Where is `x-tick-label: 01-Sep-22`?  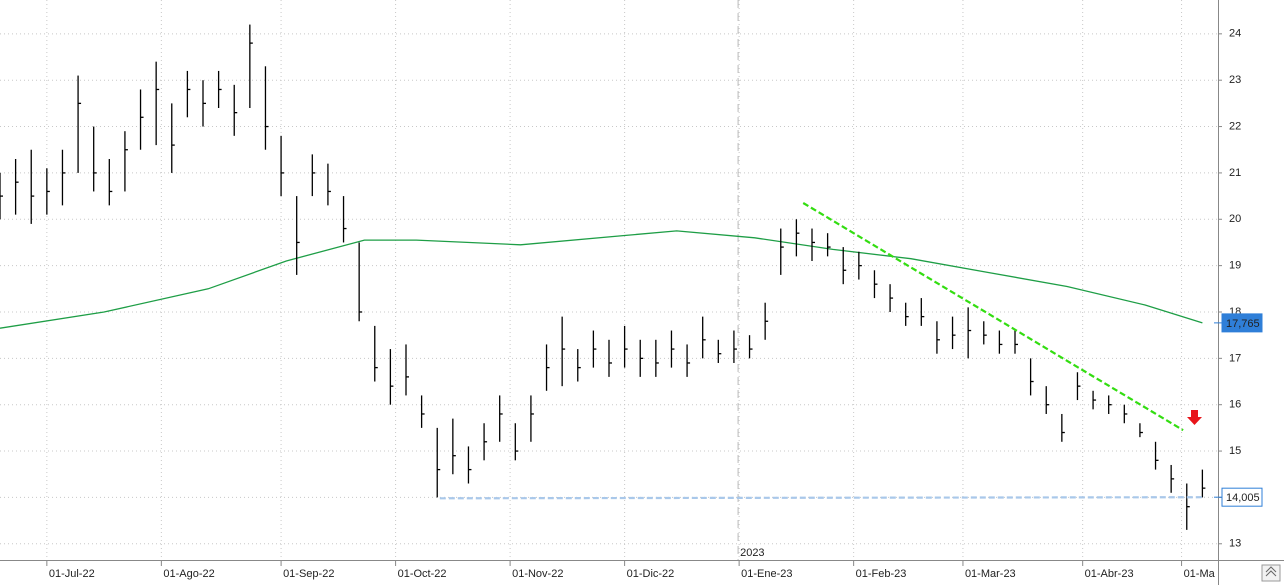 x-tick-label: 01-Sep-22 is located at coordinates (308, 574).